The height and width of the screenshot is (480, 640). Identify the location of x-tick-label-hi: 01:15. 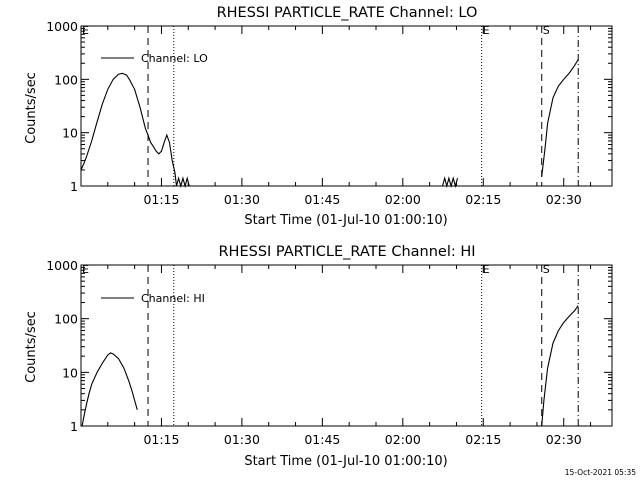
(161, 439).